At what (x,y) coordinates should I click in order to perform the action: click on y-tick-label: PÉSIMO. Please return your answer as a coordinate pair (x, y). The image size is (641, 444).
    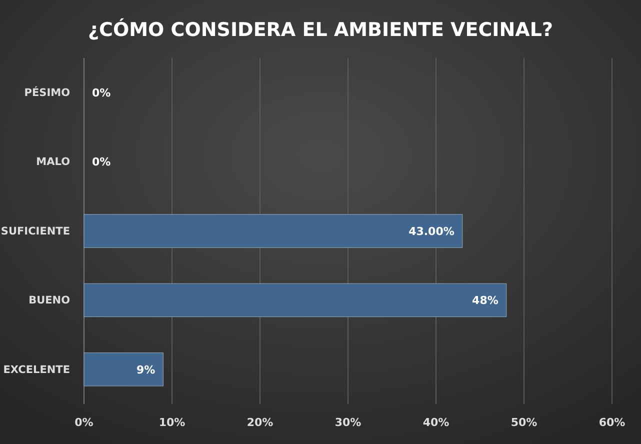
    Looking at the image, I should click on (47, 92).